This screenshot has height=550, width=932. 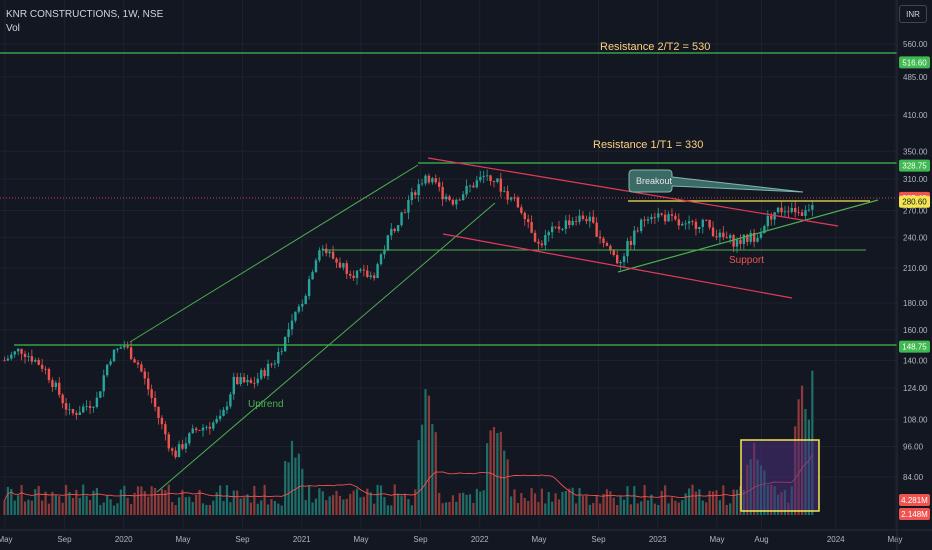 What do you see at coordinates (914, 62) in the screenshot?
I see `price-label-text: 516.60` at bounding box center [914, 62].